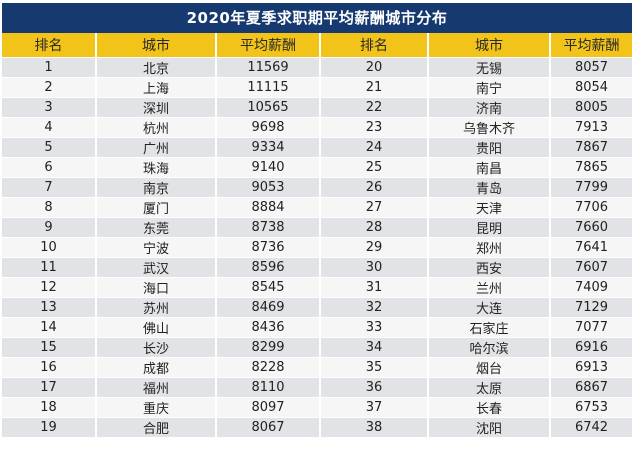 Image resolution: width=639 pixels, height=458 pixels. Describe the element at coordinates (156, 387) in the screenshot. I see `city-cell: 福州` at that location.